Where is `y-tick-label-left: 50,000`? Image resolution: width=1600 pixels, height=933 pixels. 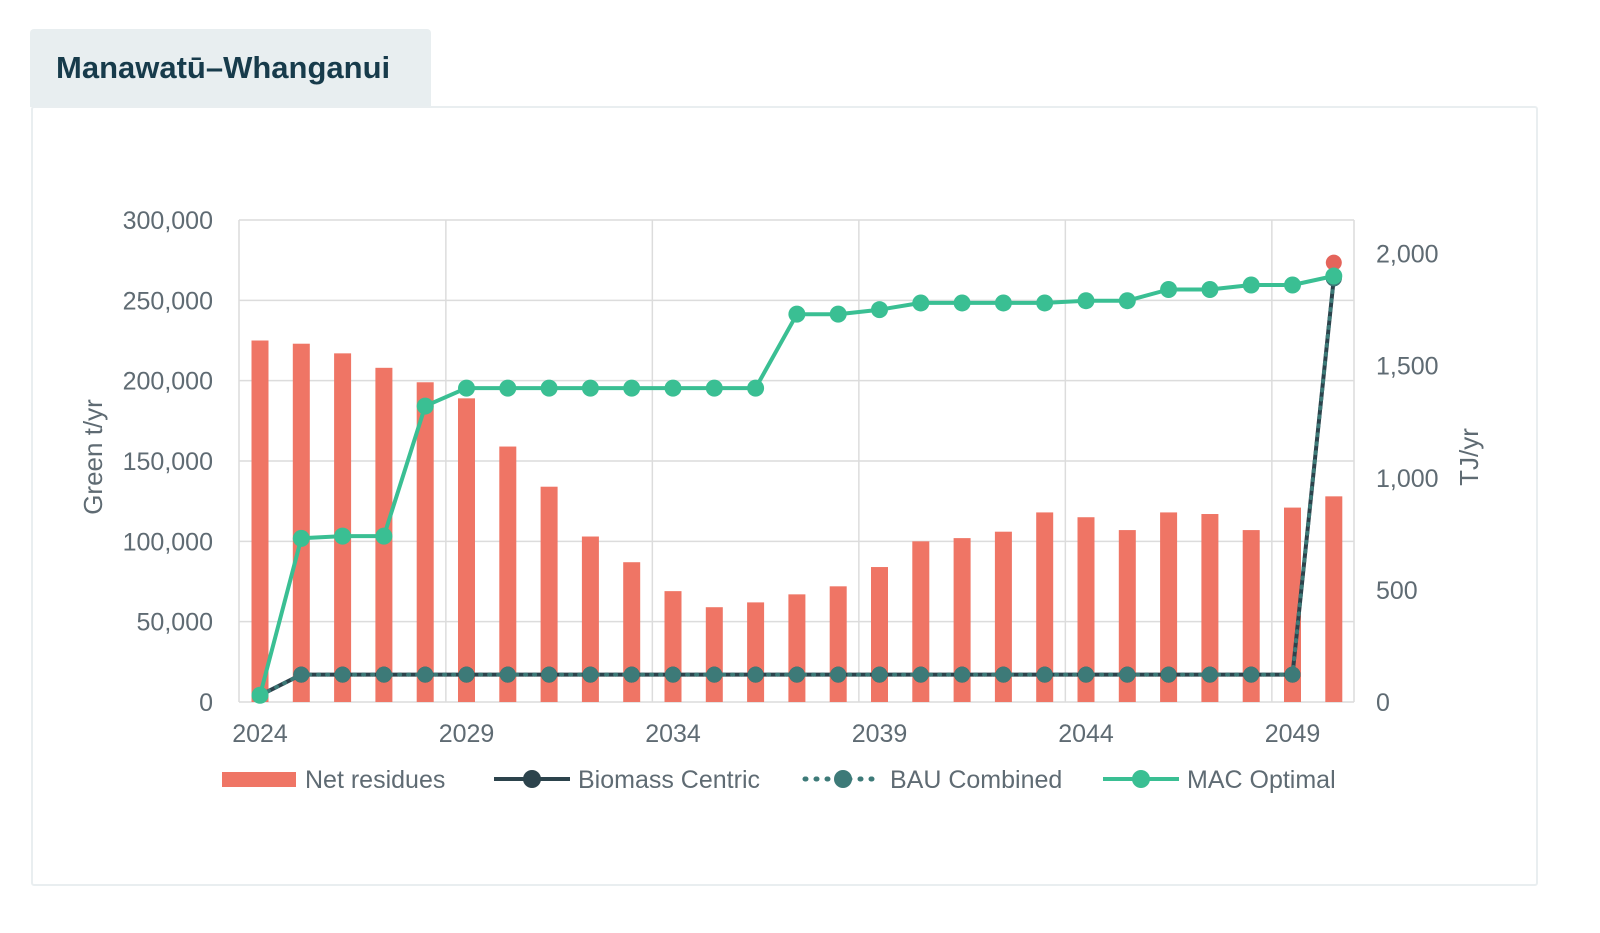 y-tick-label-left: 50,000 is located at coordinates (175, 623).